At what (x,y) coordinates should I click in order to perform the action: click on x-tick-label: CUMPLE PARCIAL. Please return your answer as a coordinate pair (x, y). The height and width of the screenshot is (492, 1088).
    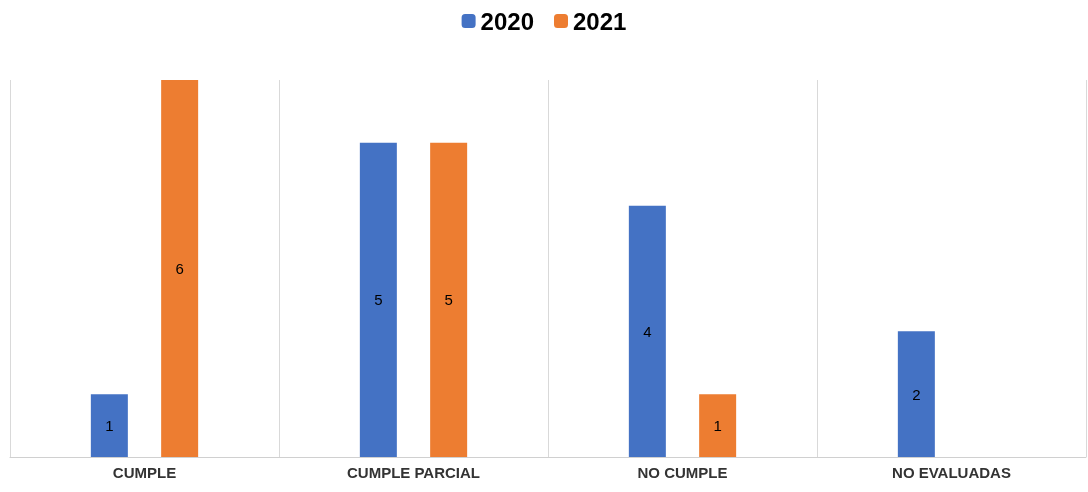
    Looking at the image, I should click on (413, 472).